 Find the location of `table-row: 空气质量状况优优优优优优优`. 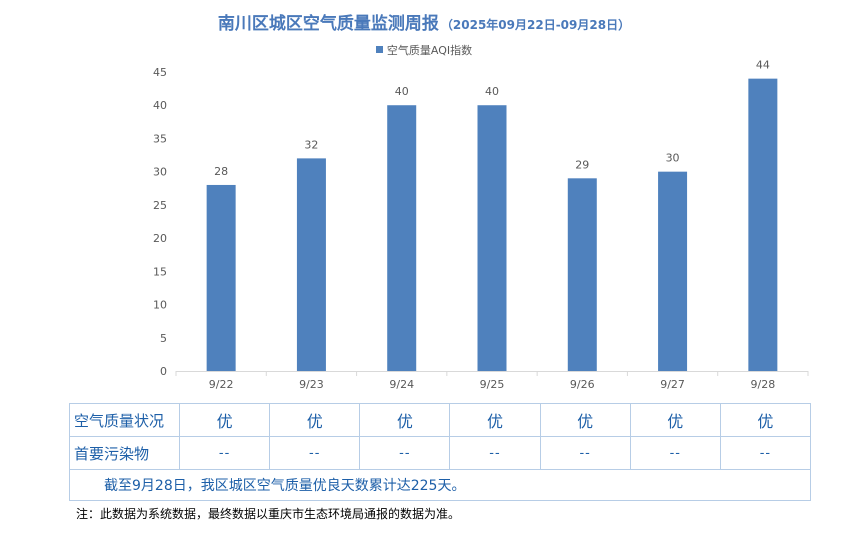

table-row: 空气质量状况优优优优优优优 is located at coordinates (440, 420).